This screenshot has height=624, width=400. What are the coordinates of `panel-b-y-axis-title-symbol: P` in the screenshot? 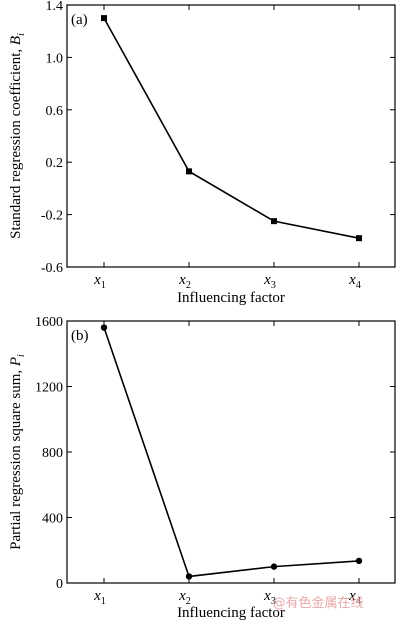 It's located at (16, 362).